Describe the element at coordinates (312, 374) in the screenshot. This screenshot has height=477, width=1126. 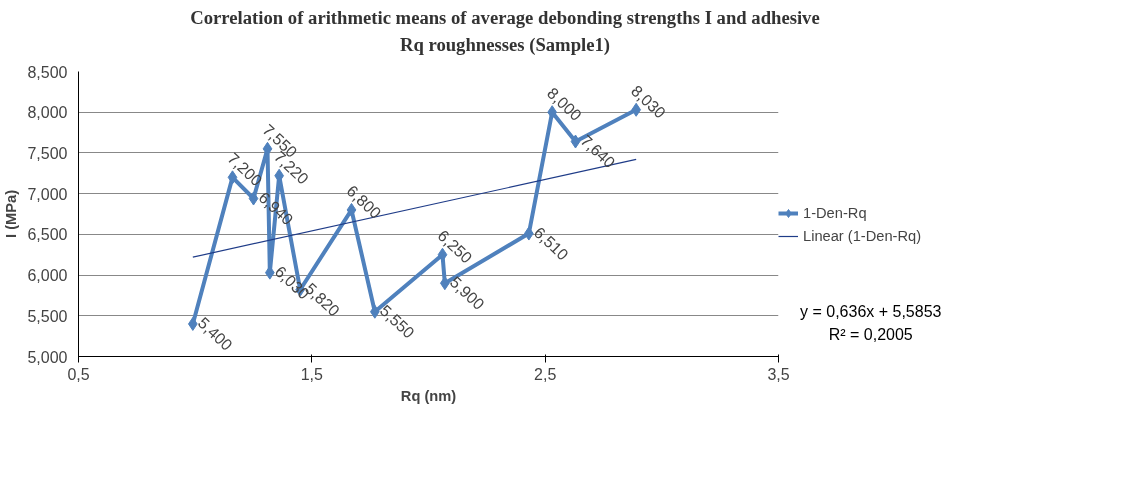
I see `x-tick-label: 1,5` at that location.